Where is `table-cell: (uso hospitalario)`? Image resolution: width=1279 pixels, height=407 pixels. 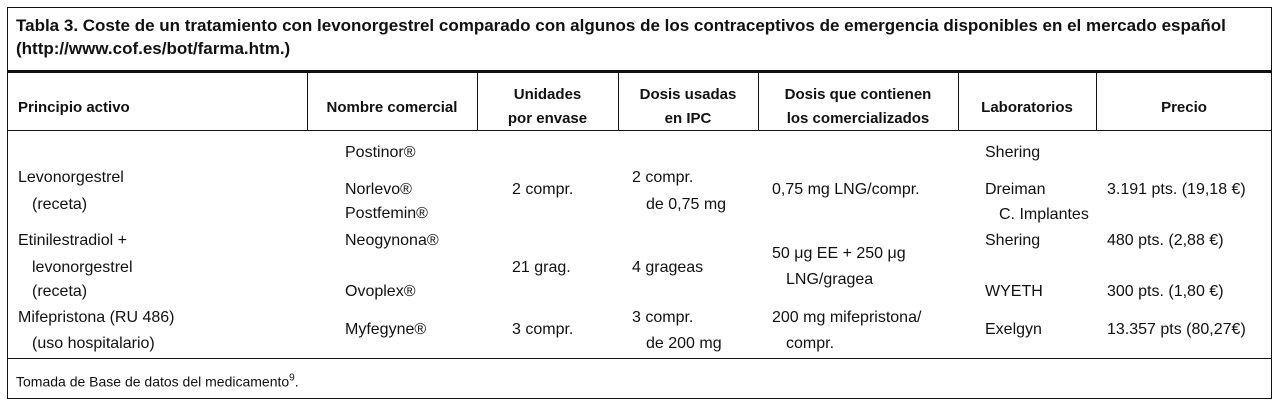
table-cell: (uso hospitalario) is located at coordinates (93, 343).